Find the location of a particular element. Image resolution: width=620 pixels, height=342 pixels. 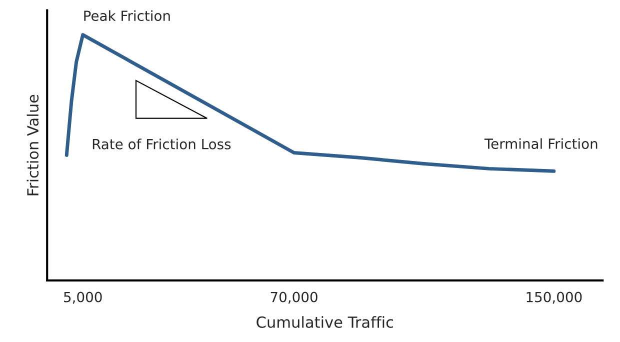

x-tick-label: 5,000 is located at coordinates (83, 298).